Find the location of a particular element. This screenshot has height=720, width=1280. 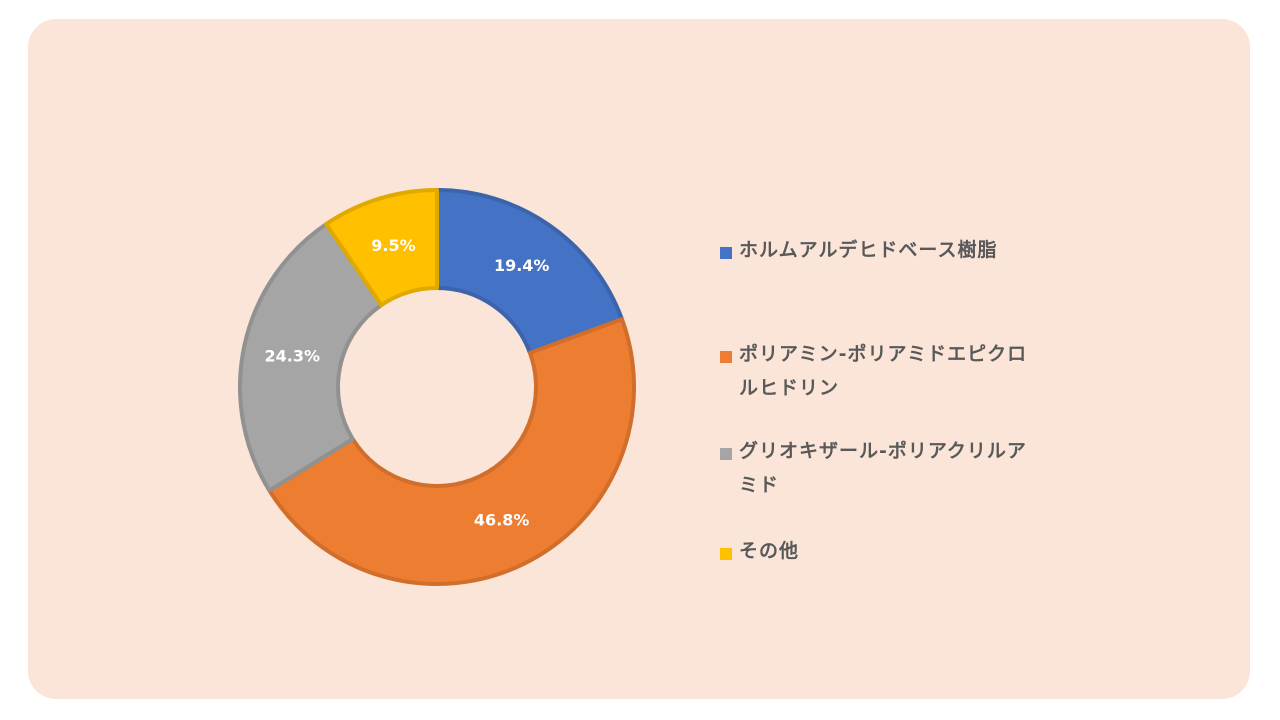

donut-slice-other is located at coordinates (381, 248).